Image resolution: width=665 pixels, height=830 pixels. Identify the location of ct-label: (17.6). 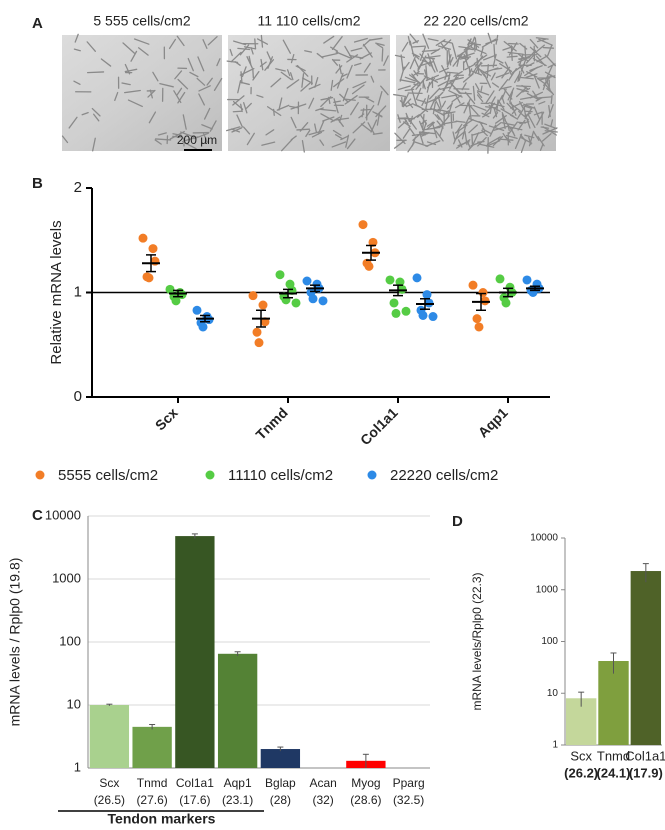
(194, 800).